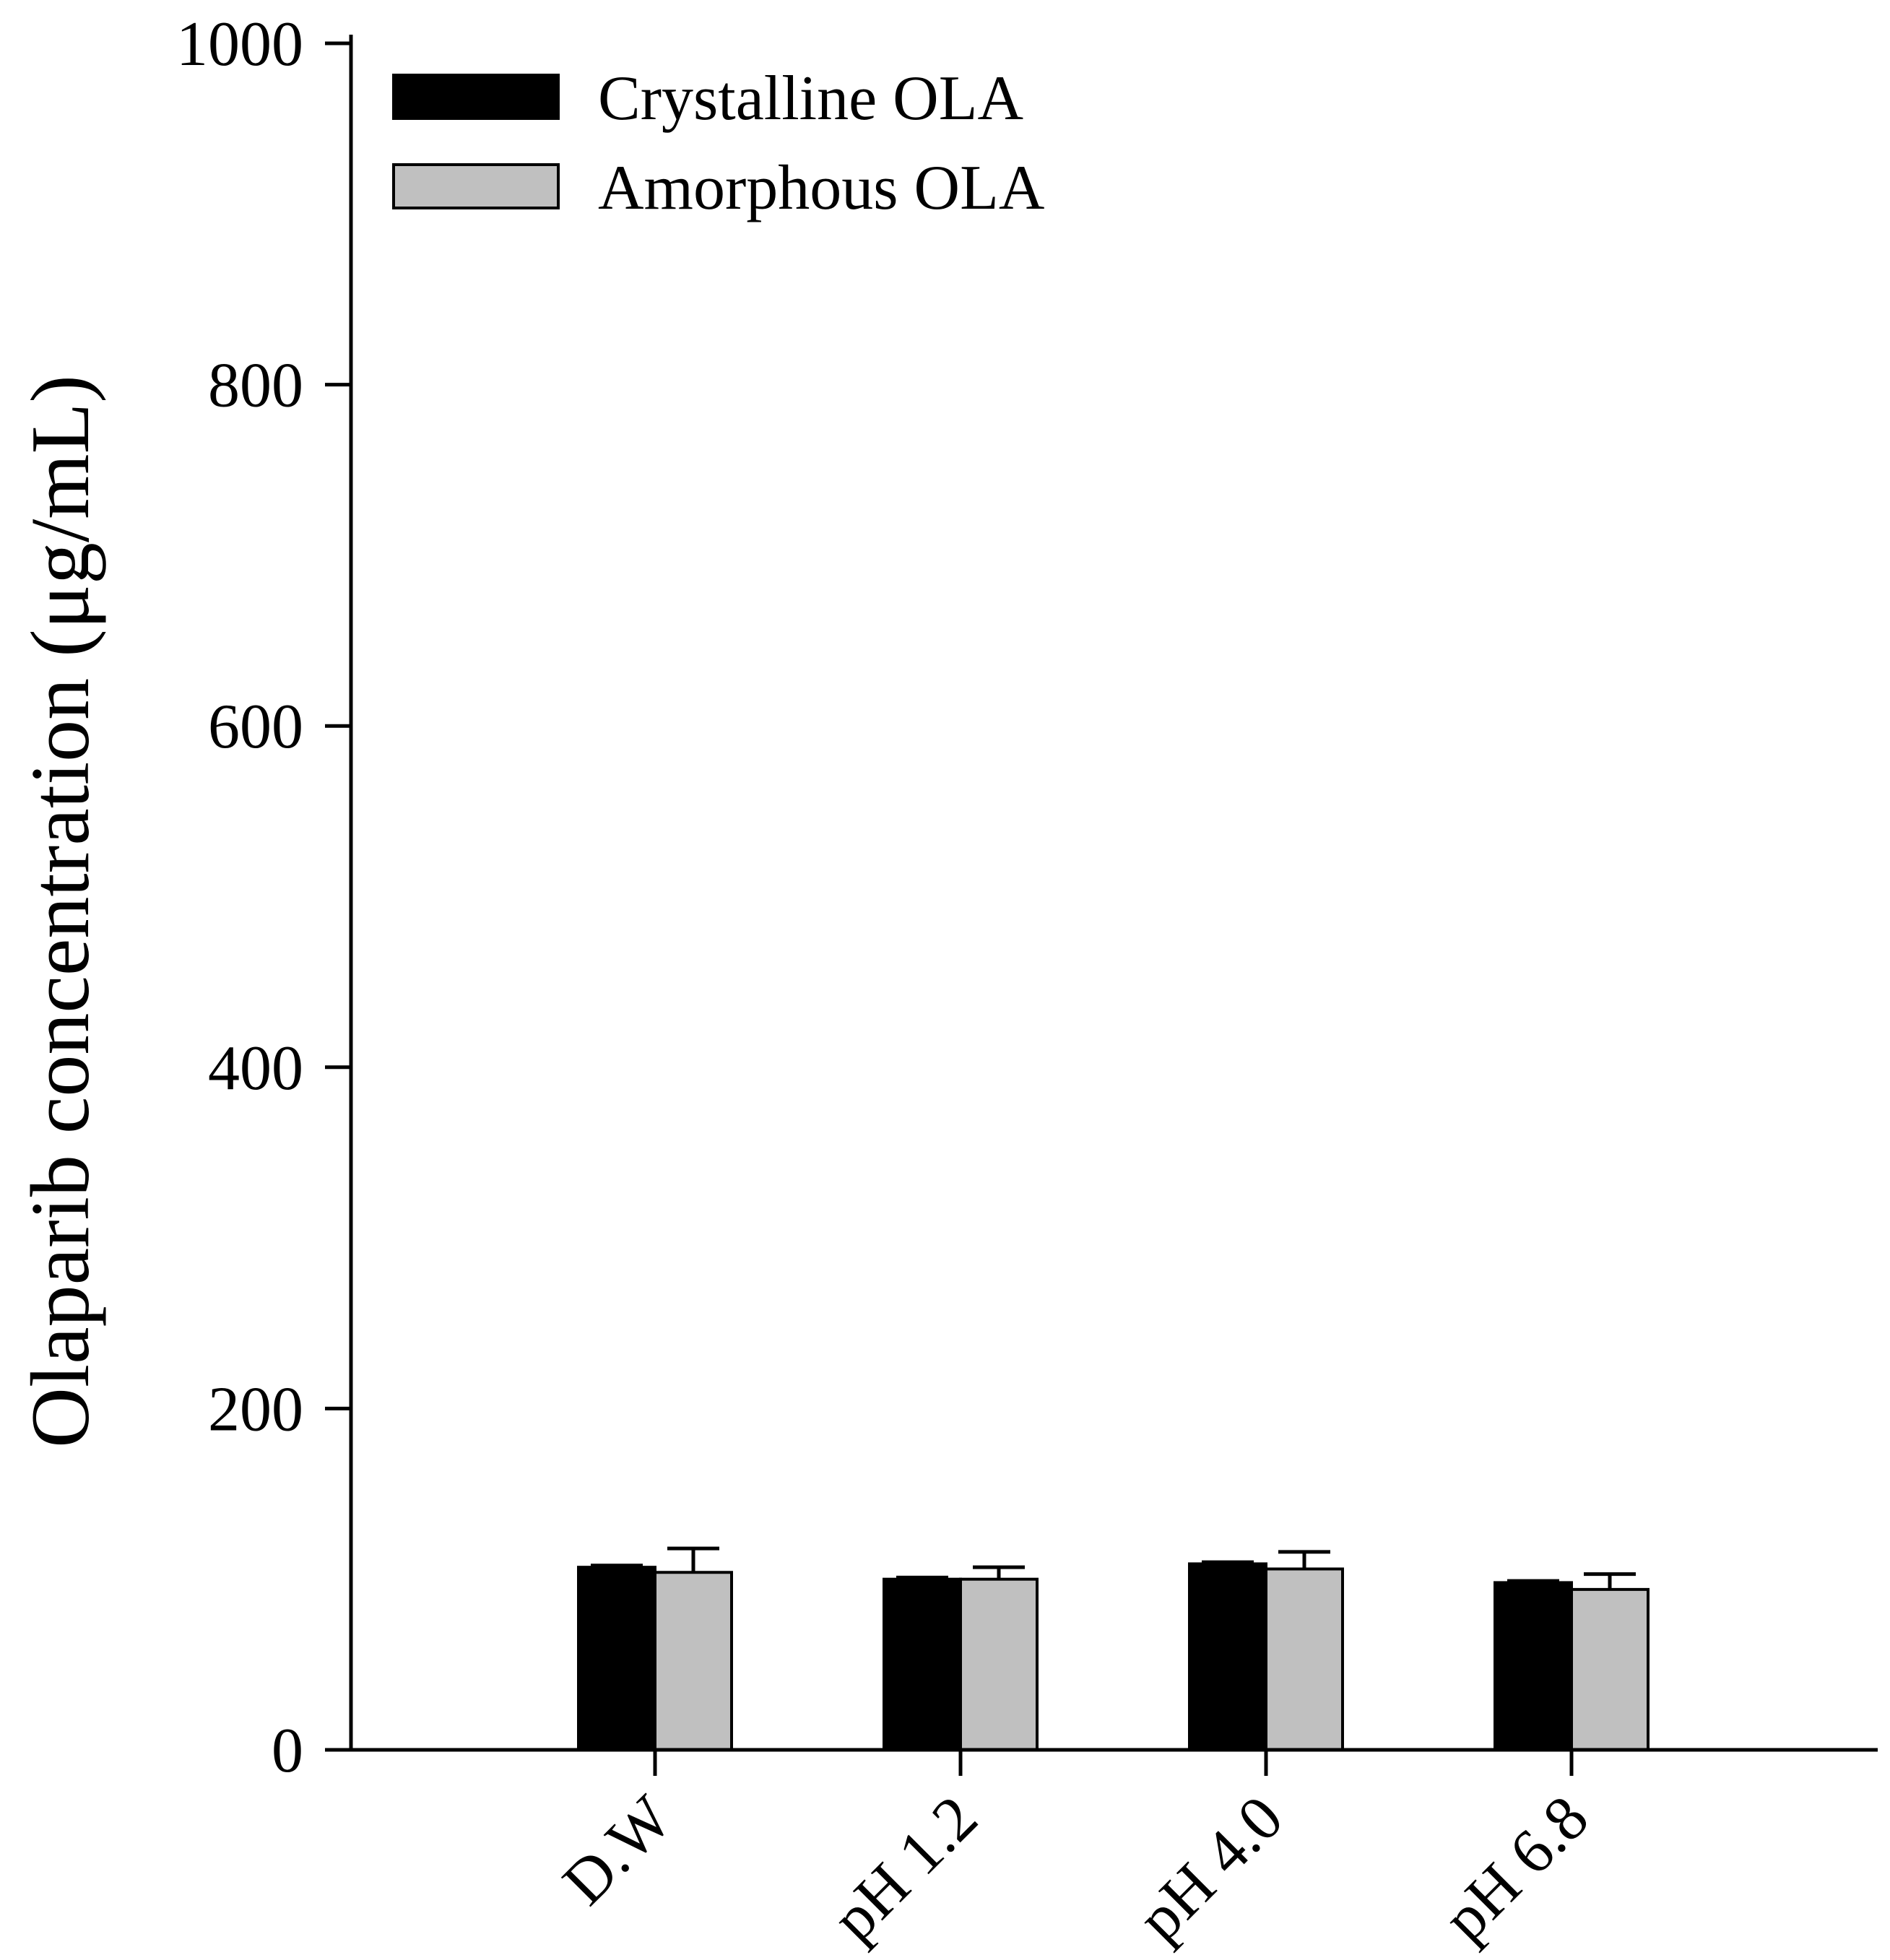 The height and width of the screenshot is (1960, 1890). I want to click on x-category-label: pH 6.8, so click(1516, 1869).